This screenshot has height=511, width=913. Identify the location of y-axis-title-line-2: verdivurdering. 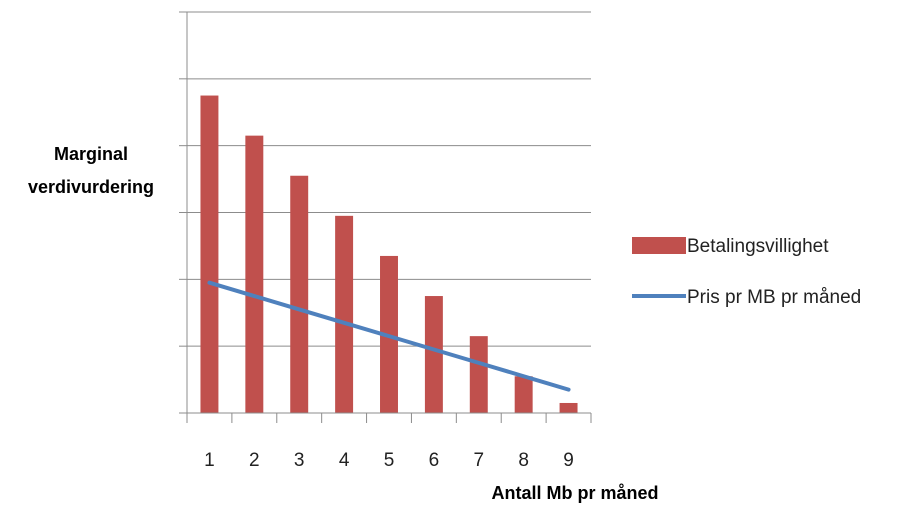
(91, 187).